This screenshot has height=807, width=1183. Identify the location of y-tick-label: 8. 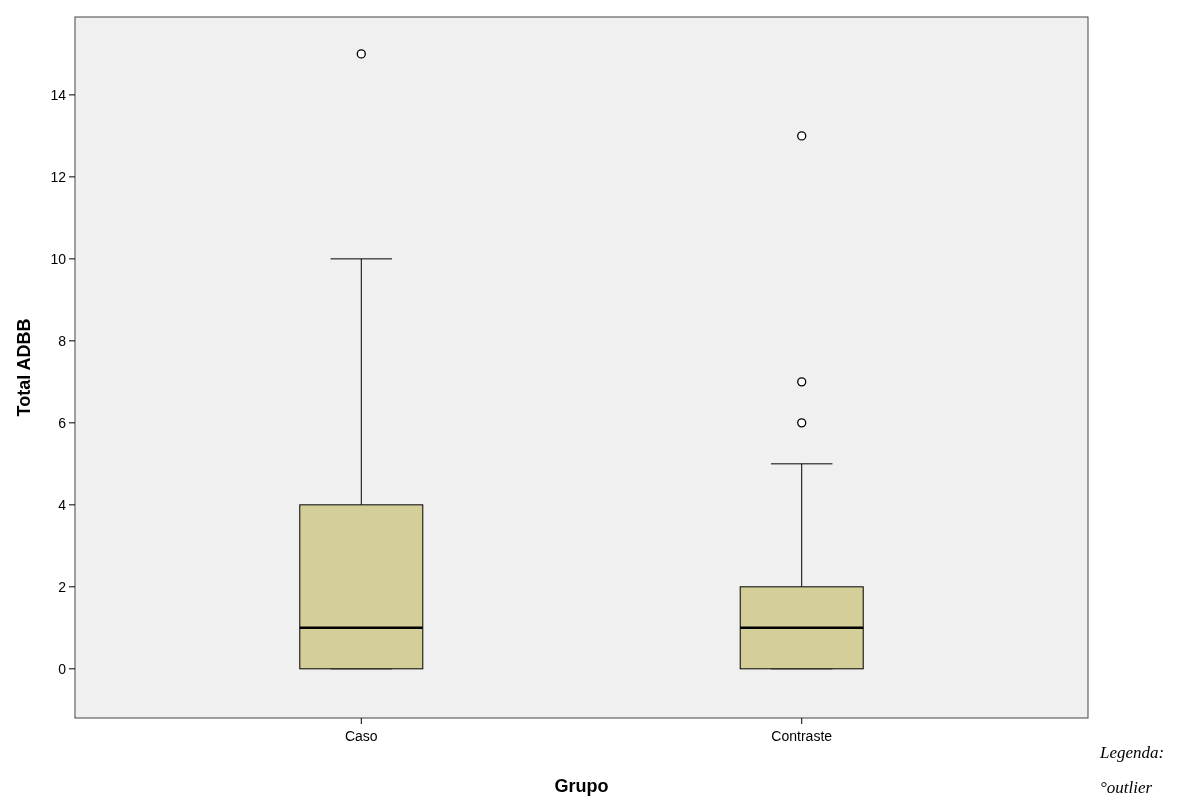
(62, 340).